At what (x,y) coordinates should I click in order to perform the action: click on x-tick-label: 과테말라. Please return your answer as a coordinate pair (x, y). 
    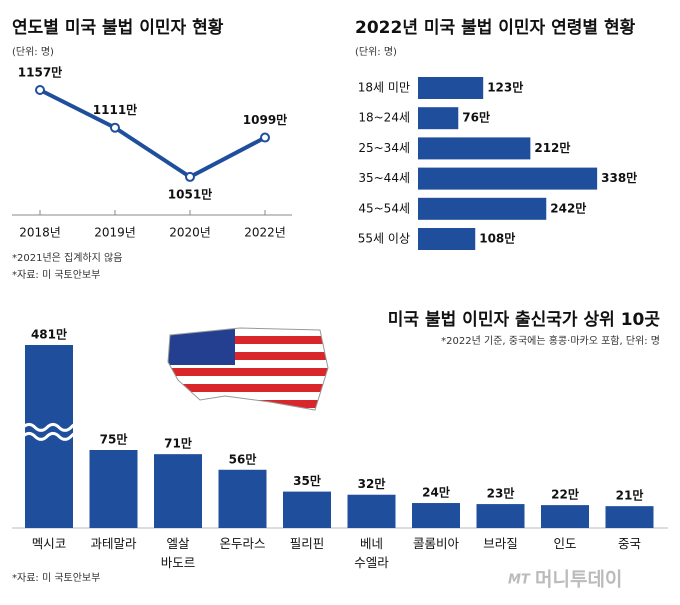
    Looking at the image, I should click on (113, 543).